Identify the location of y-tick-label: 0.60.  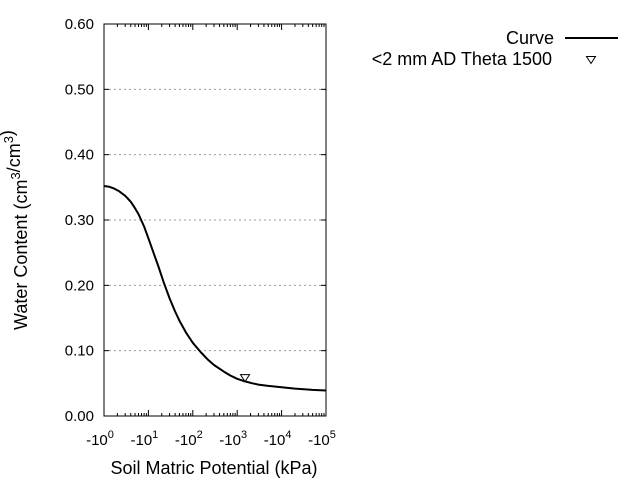
(79, 24).